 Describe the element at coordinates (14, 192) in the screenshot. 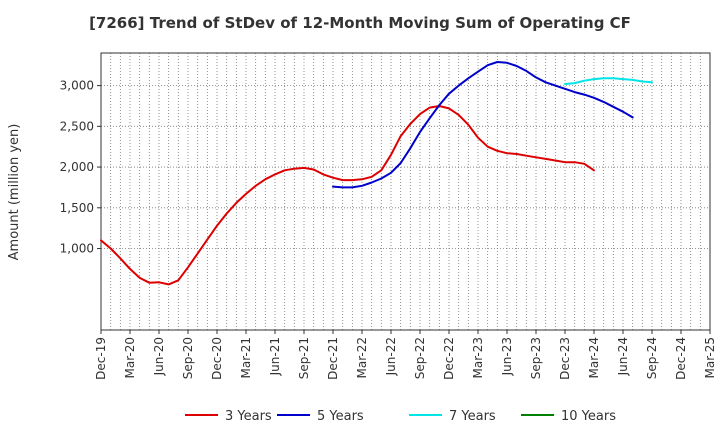

I see `y-axis-label: Amount (million yen)` at that location.